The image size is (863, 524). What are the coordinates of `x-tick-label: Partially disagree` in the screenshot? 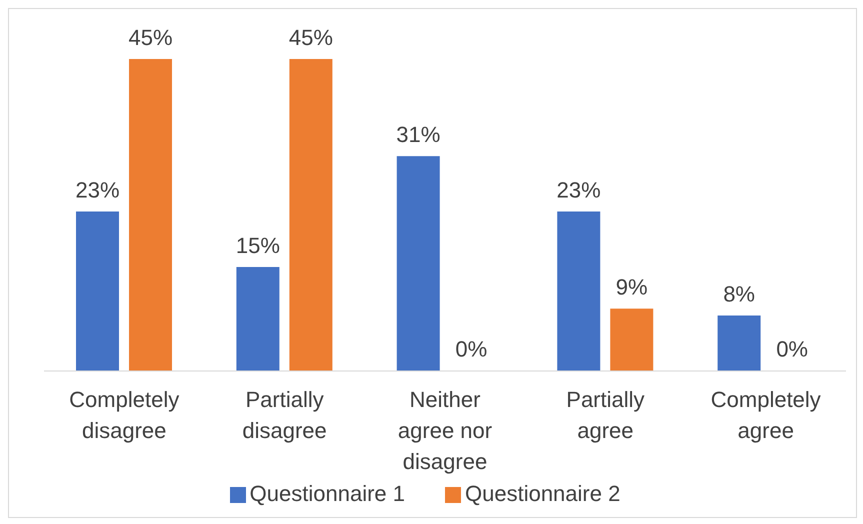 It's located at (284, 415).